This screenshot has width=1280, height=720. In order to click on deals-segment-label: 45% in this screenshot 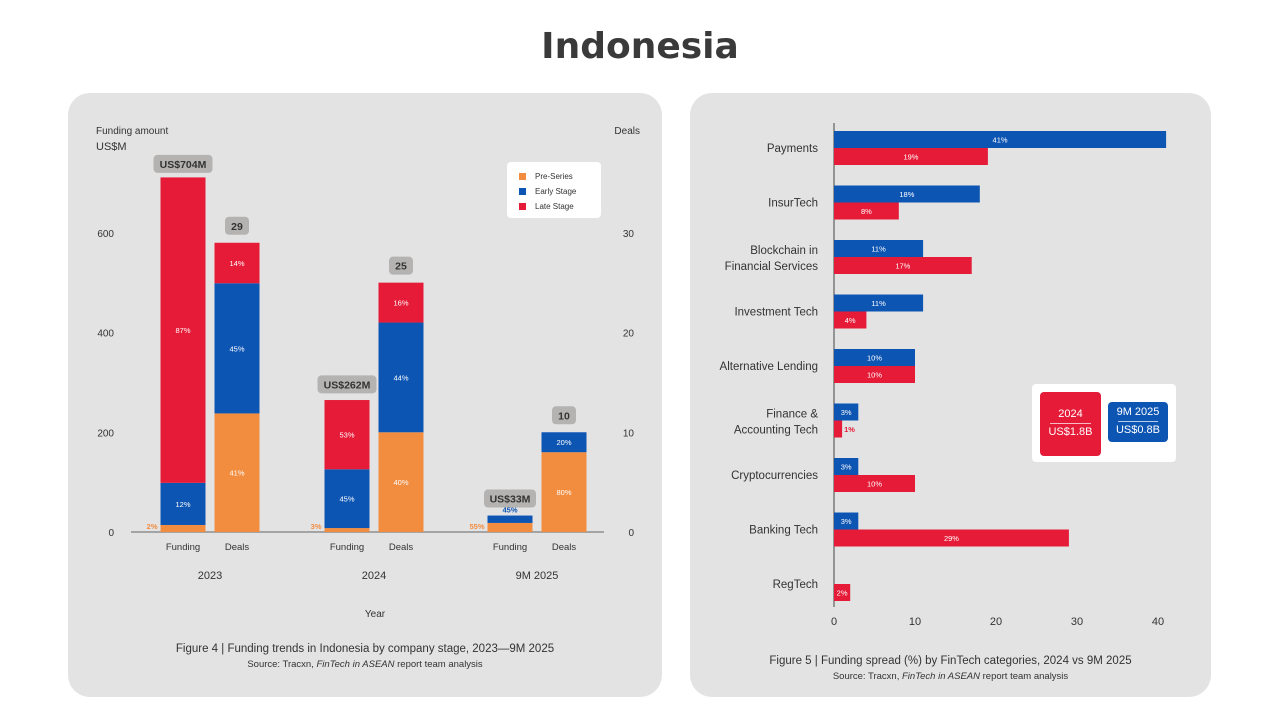, I will do `click(236, 348)`.